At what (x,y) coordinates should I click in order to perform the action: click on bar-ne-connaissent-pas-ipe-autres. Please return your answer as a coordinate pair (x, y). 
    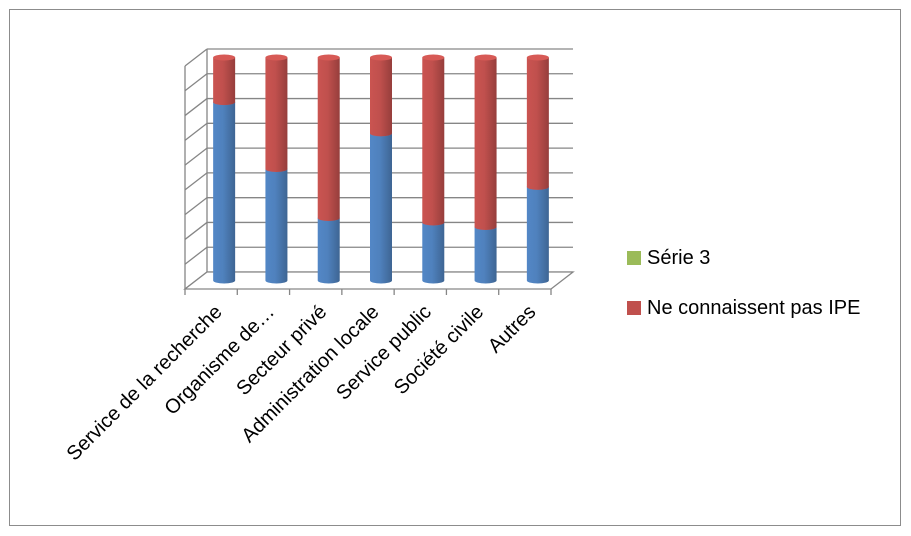
    Looking at the image, I should click on (537, 123).